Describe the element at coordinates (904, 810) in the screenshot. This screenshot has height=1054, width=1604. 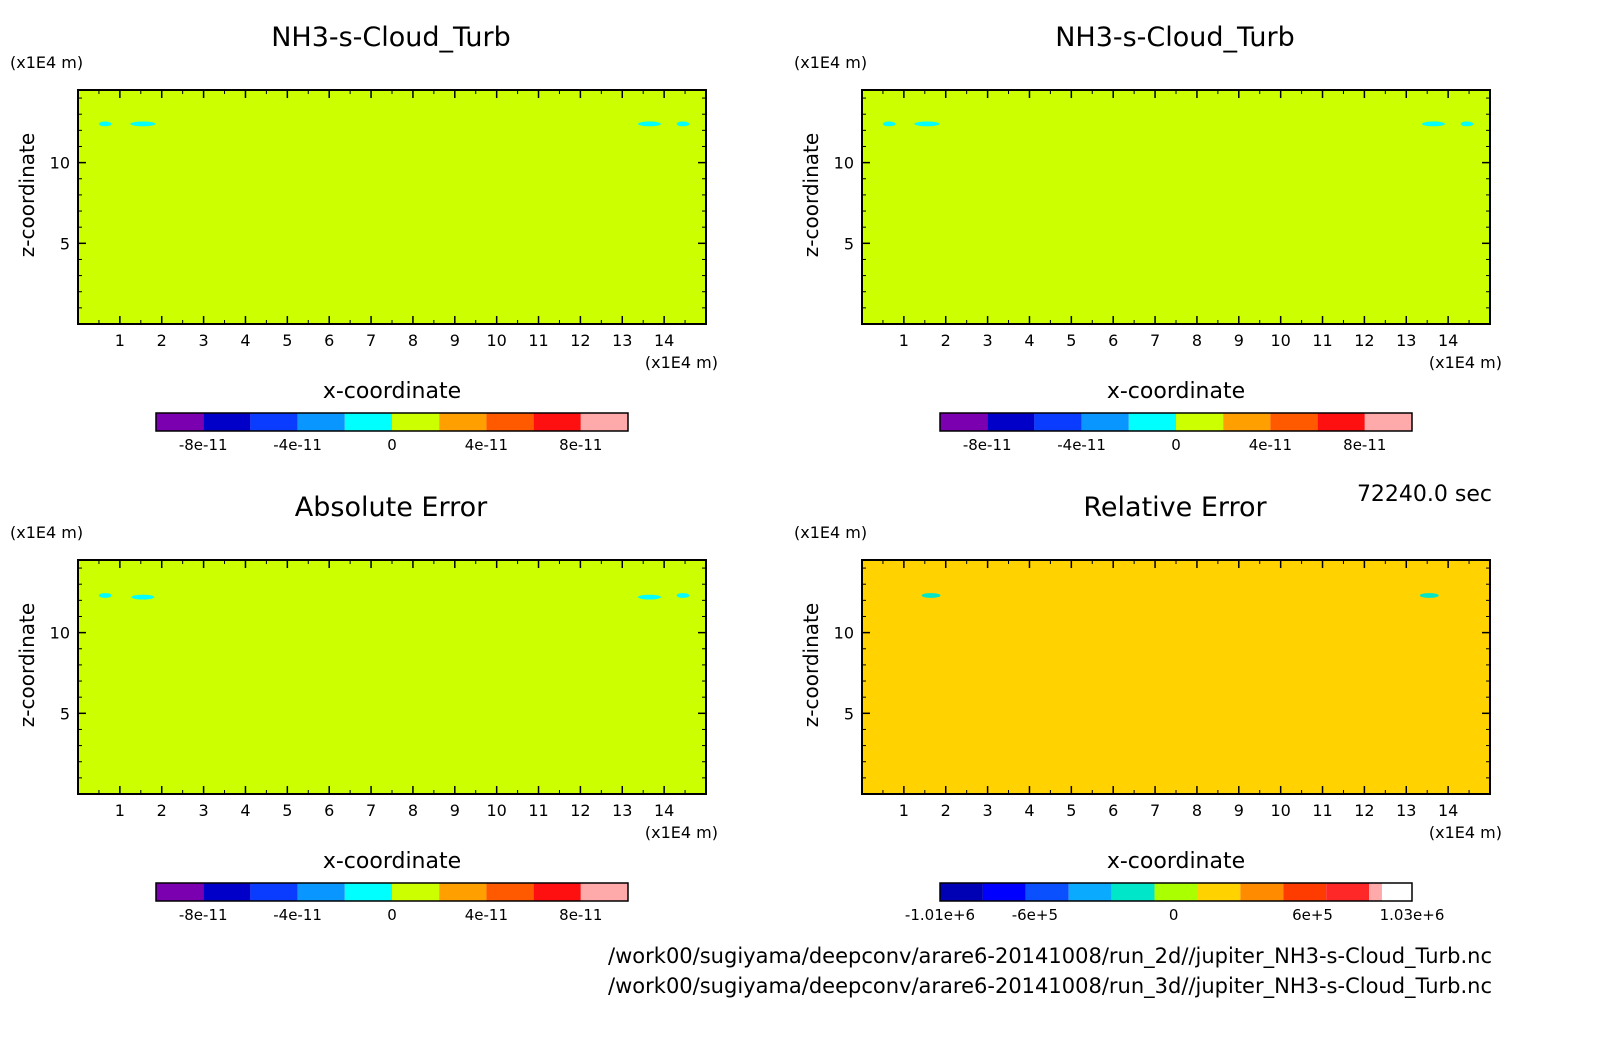
I see `x-tick-label: 1` at that location.